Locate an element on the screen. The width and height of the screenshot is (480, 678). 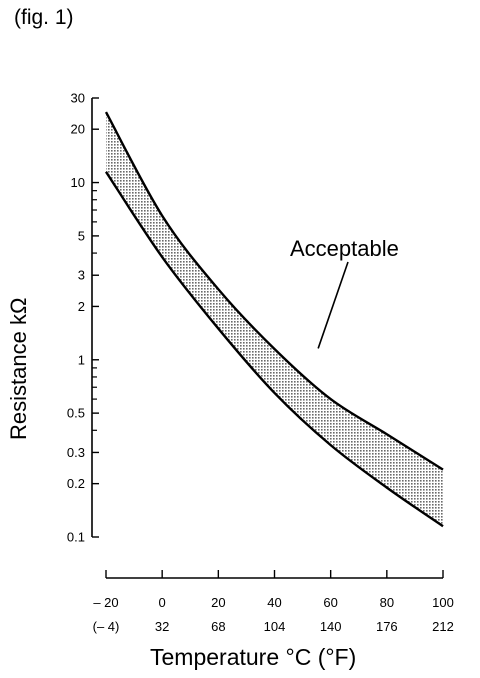
y-tick-label: 1 is located at coordinates (81, 359).